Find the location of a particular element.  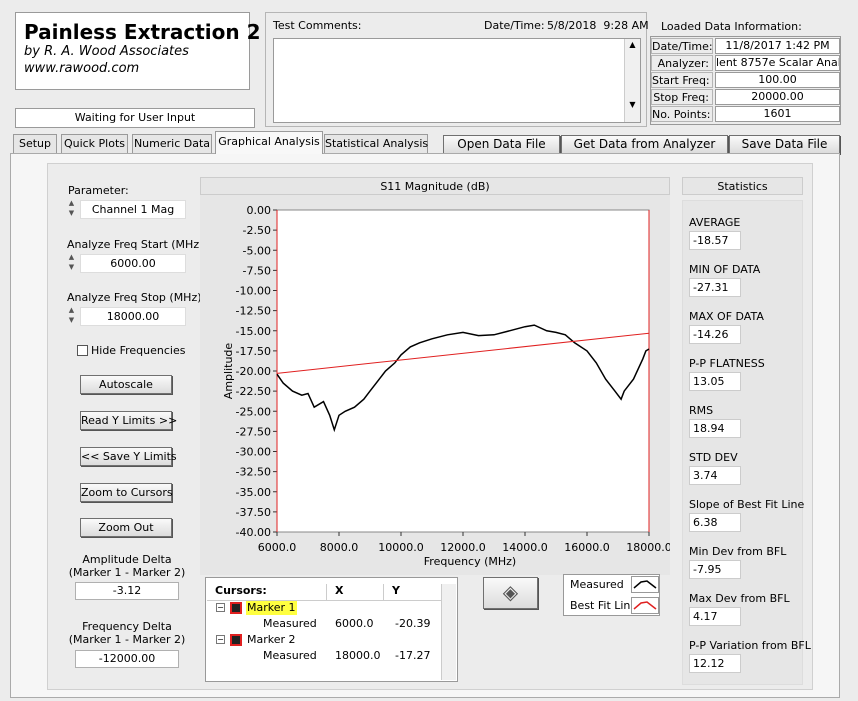

info-value: 1601 is located at coordinates (777, 114).